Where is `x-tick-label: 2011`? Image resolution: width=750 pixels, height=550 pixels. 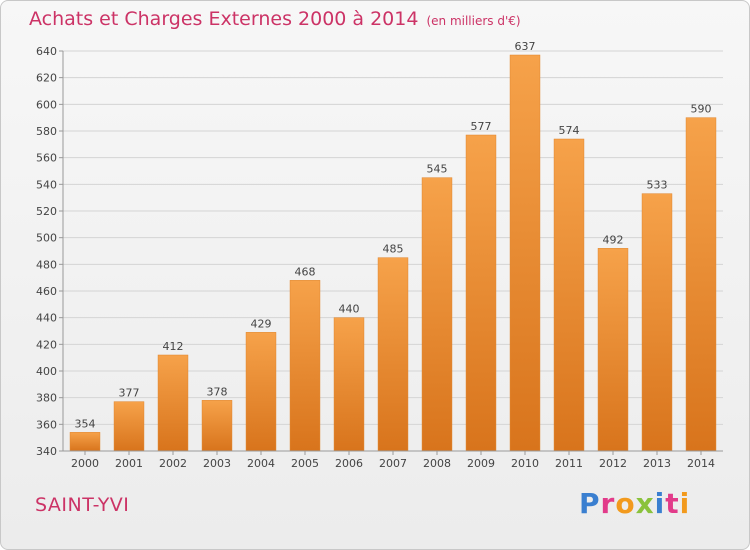
x-tick-label: 2011 is located at coordinates (569, 463).